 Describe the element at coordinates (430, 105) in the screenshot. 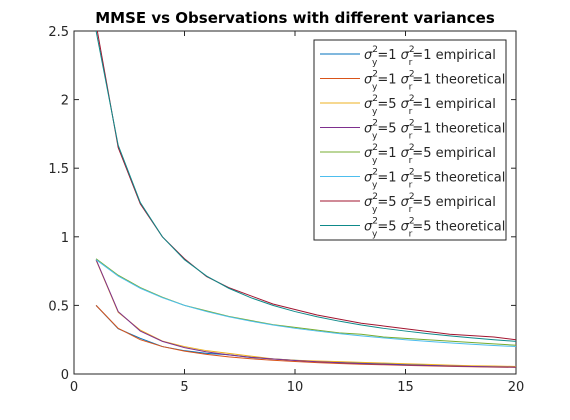

I see `legend-label: σ2 y=5 σ2 r=1 empirical` at that location.